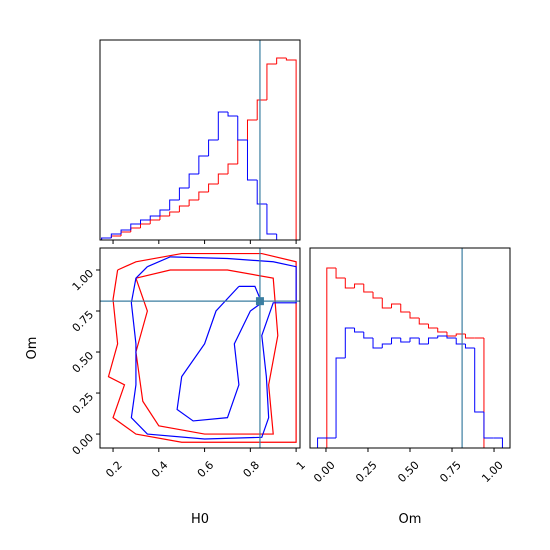  What do you see at coordinates (366, 472) in the screenshot?
I see `x-tick-label: 0.25` at bounding box center [366, 472].